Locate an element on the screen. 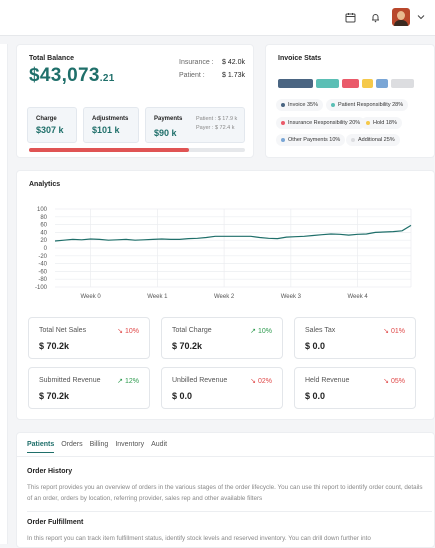 The image size is (435, 548). x-tick-label: Week 4 is located at coordinates (357, 297).